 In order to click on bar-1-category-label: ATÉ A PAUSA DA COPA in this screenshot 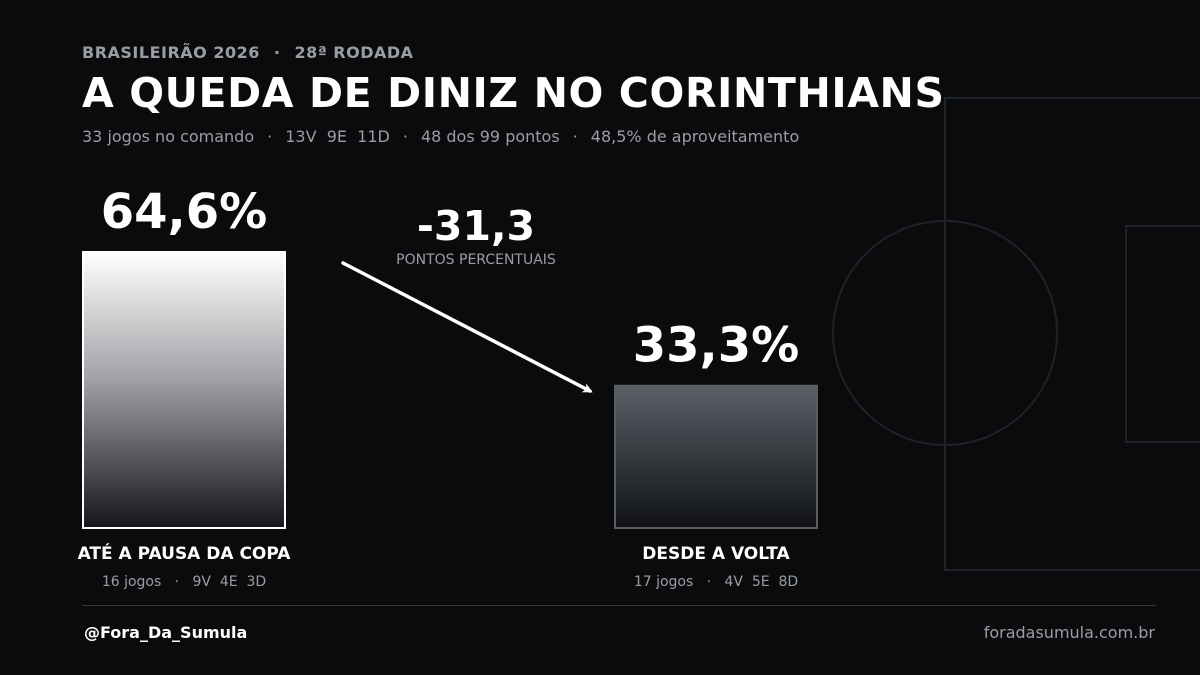, I will do `click(185, 553)`.